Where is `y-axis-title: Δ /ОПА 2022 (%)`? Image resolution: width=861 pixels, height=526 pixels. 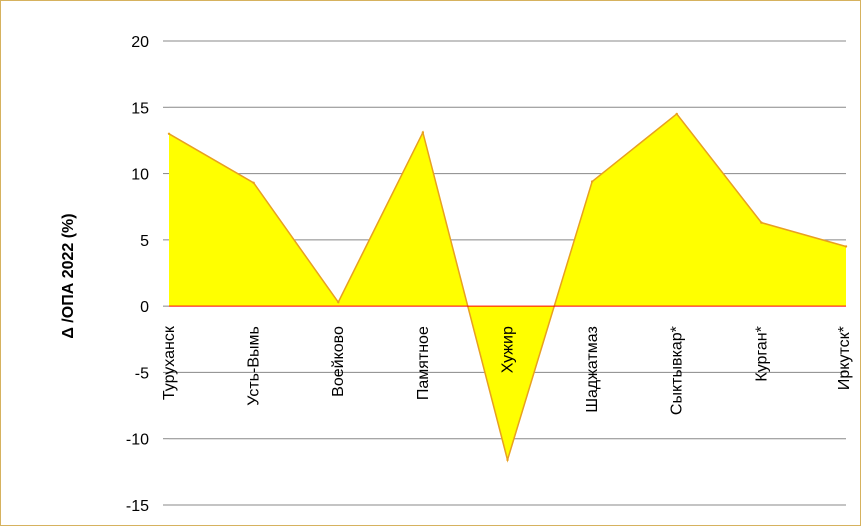 y-axis-title: Δ /ОПА 2022 (%) is located at coordinates (68, 275).